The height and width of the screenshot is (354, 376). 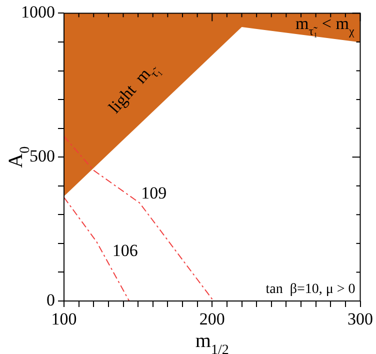 What do you see at coordinates (38, 12) in the screenshot?
I see `y-tick-label: 1000` at bounding box center [38, 12].